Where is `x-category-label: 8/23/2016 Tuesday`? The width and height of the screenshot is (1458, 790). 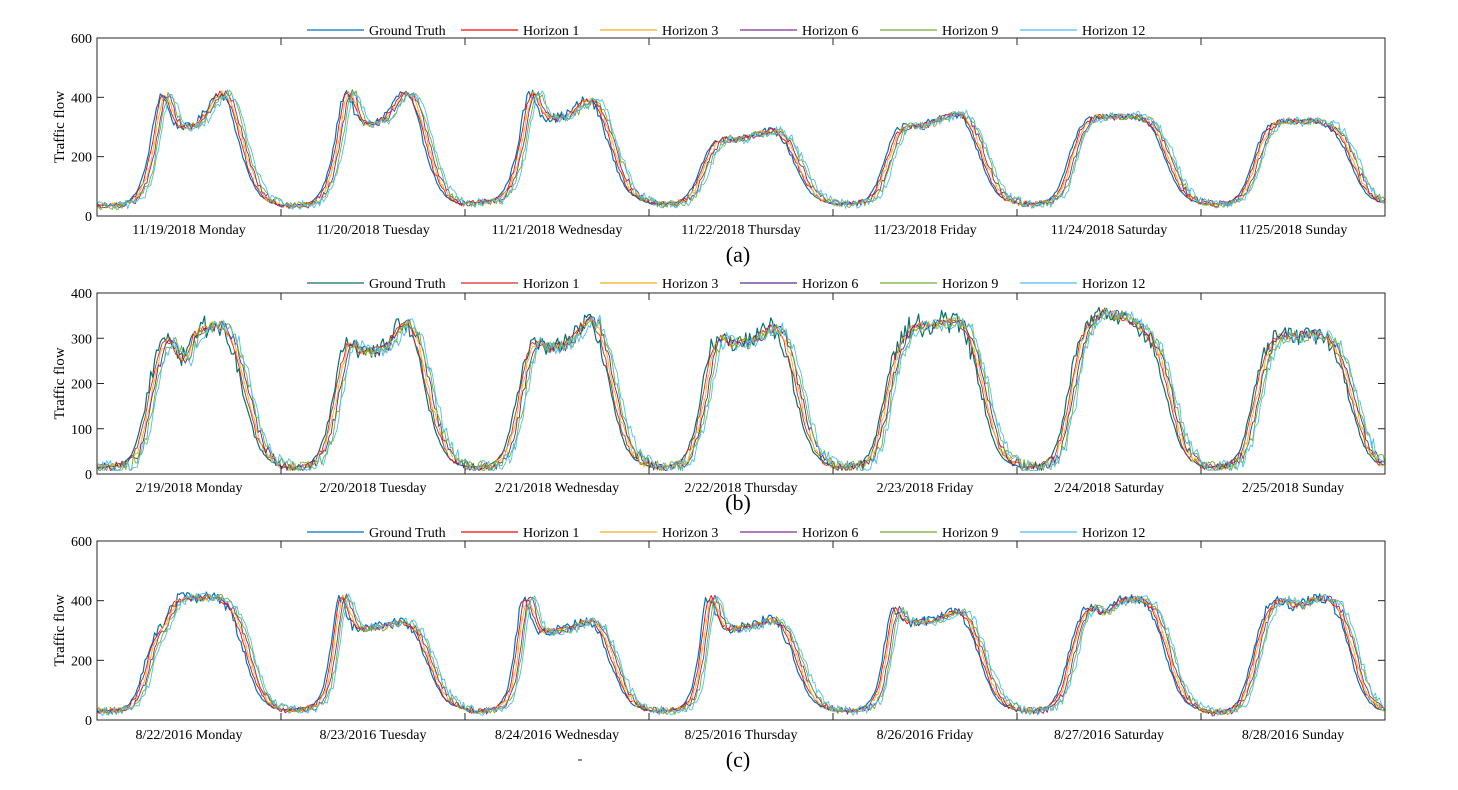 x-category-label: 8/23/2016 Tuesday is located at coordinates (373, 735).